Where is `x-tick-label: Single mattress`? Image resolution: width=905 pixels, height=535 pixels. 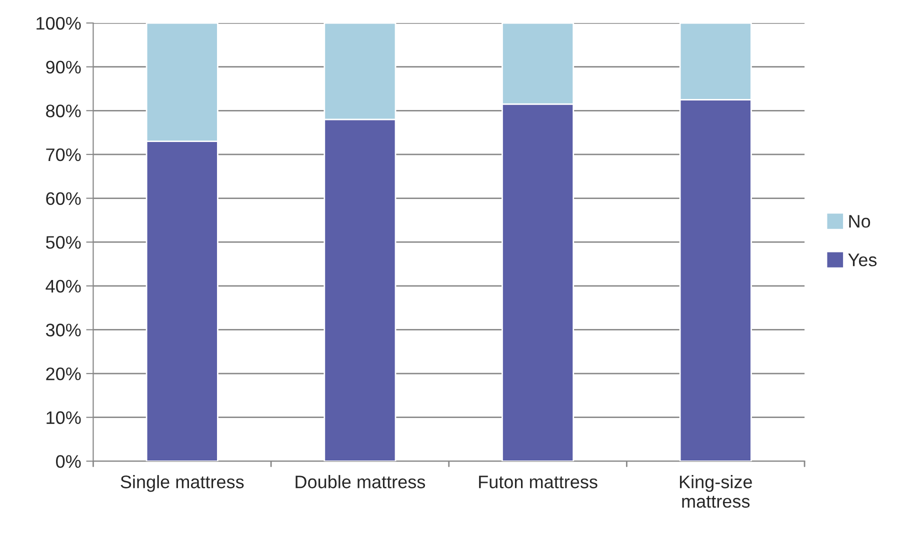 x-tick-label: Single mattress is located at coordinates (182, 483).